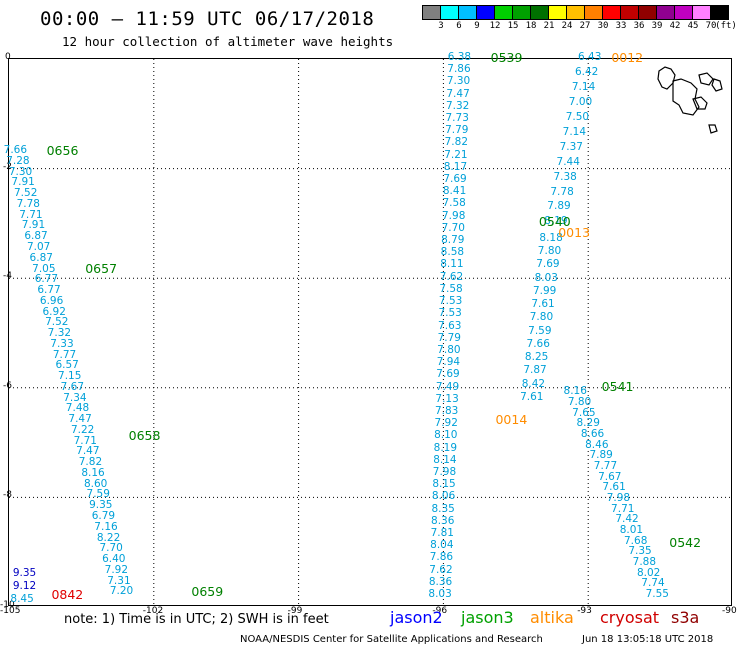 This screenshot has height=650, width=740. Describe the element at coordinates (18, 160) in the screenshot. I see `wave-height-value: 7.28` at that location.